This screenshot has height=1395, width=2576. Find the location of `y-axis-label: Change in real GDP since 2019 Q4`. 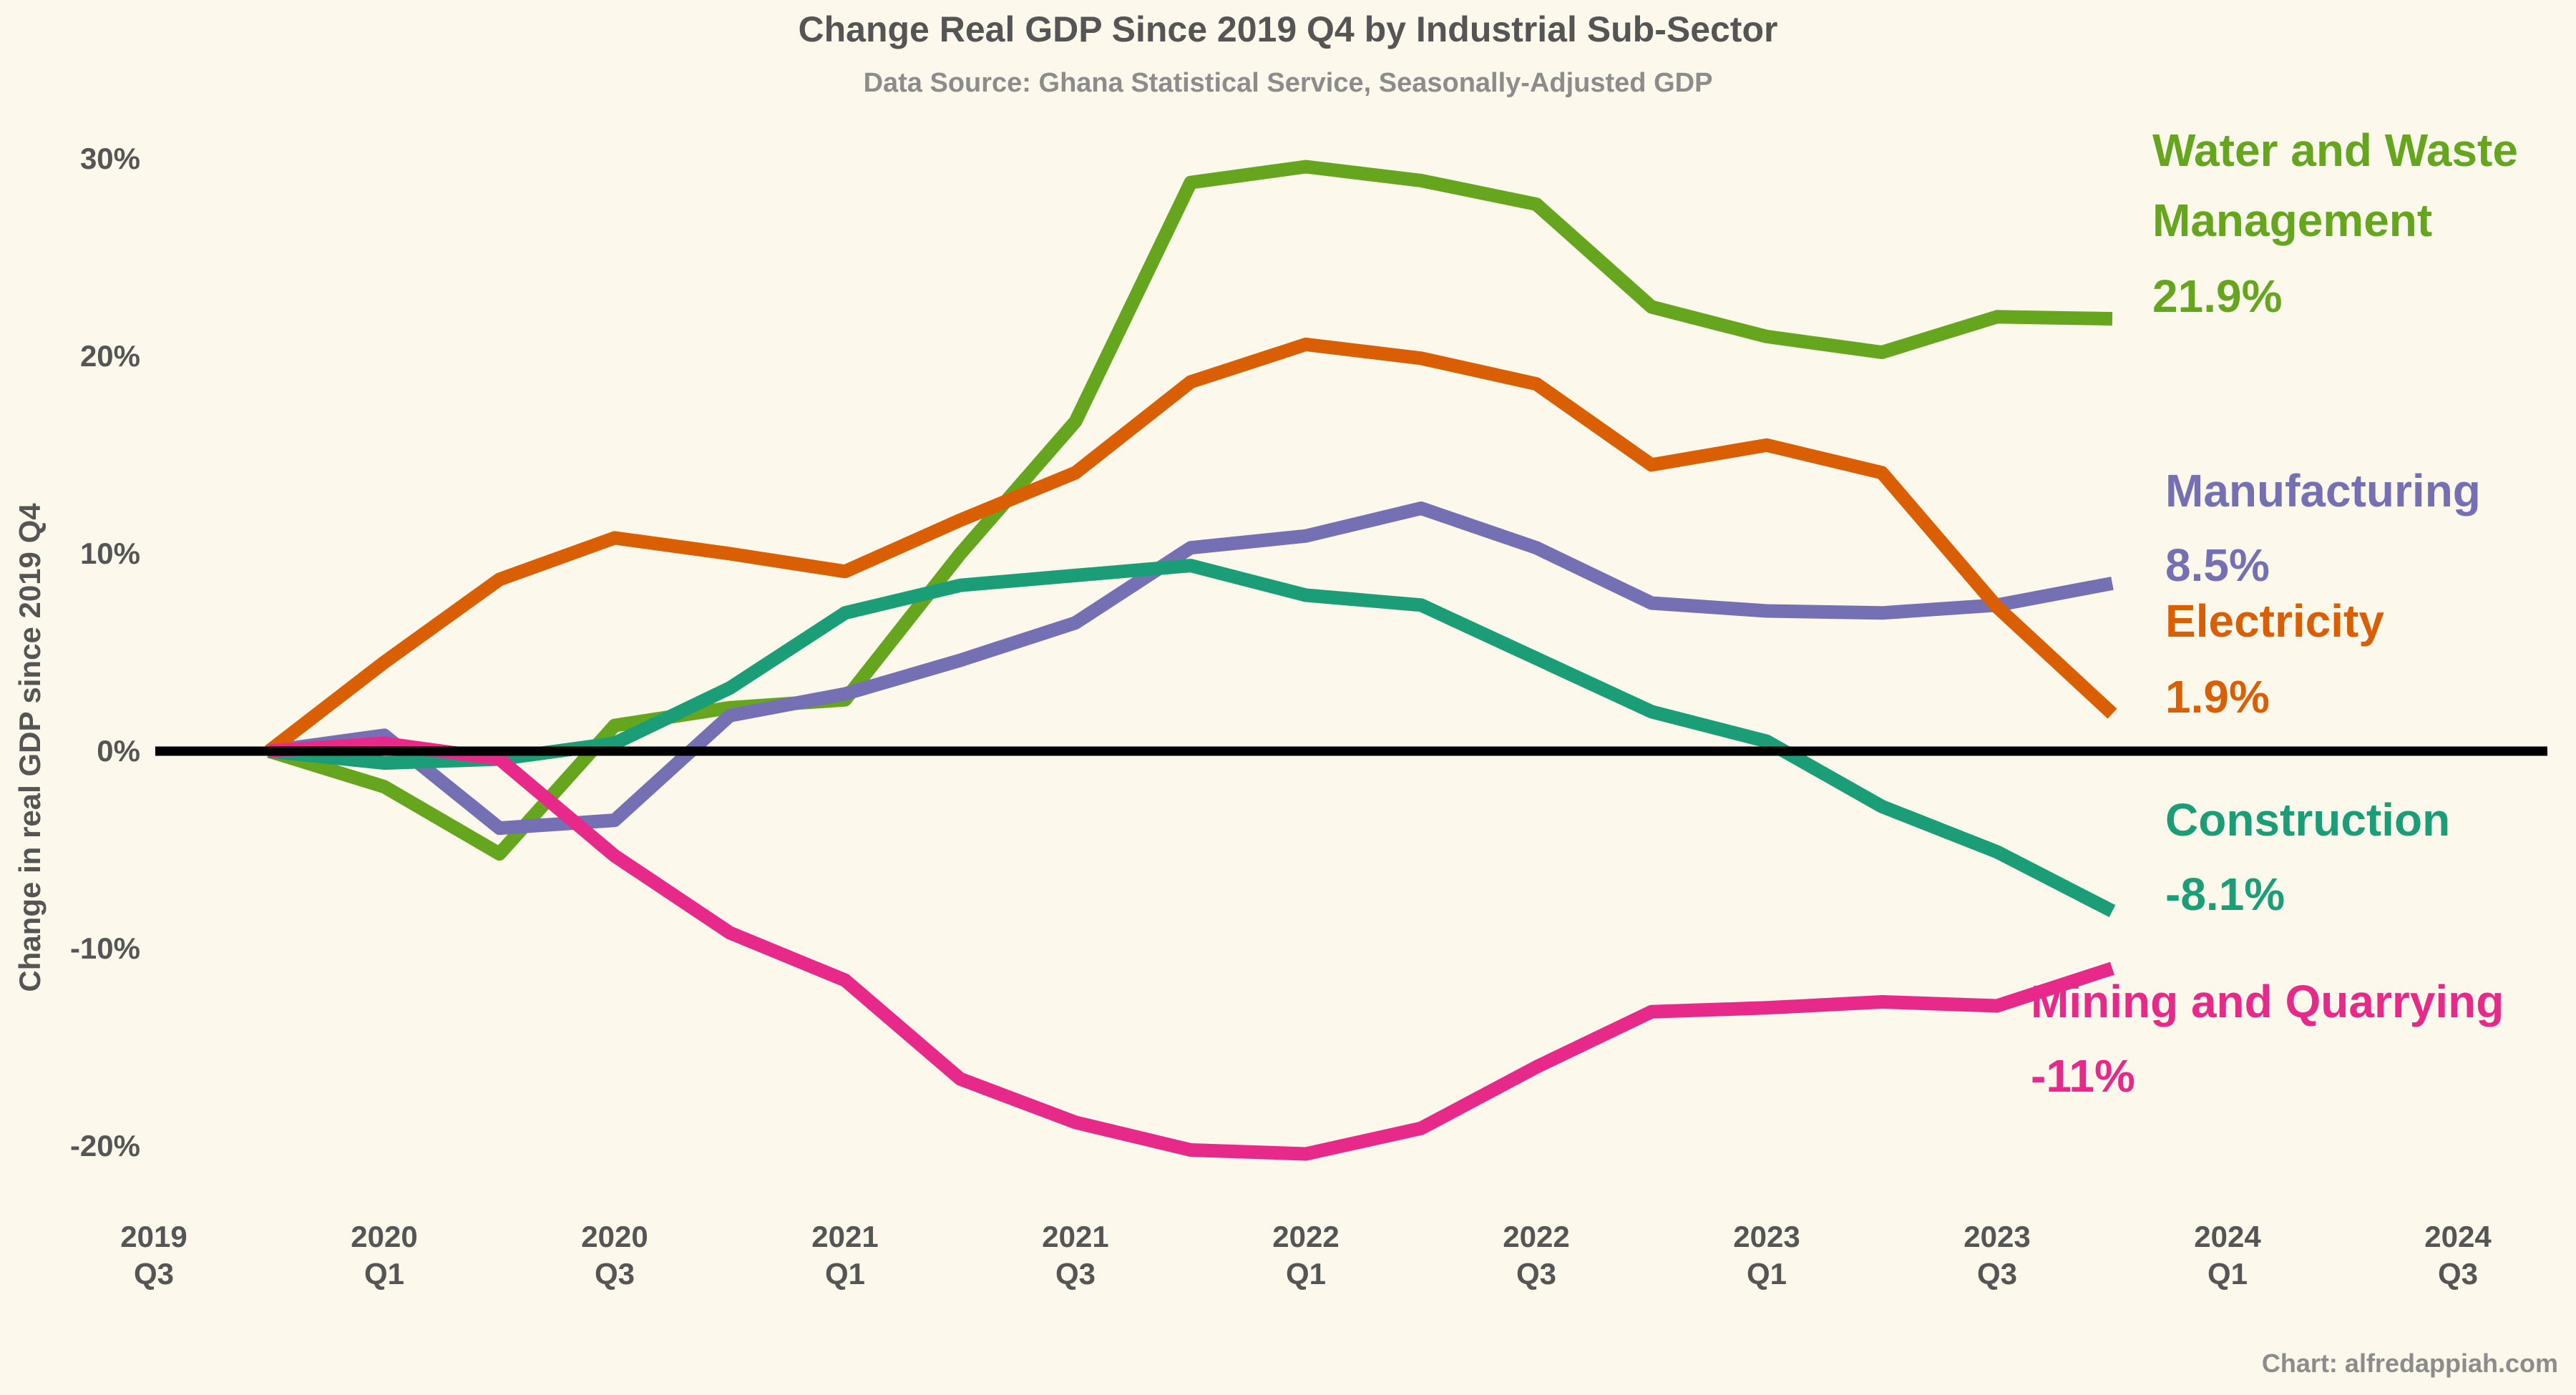

y-axis-label: Change in real GDP since 2019 Q4 is located at coordinates (30, 748).